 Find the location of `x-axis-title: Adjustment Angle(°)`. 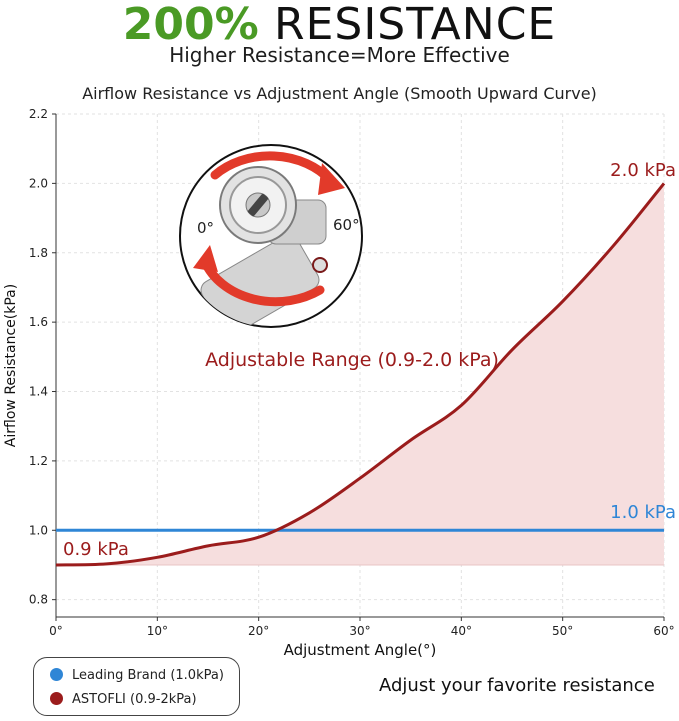

x-axis-title: Adjustment Angle(°) is located at coordinates (360, 650).